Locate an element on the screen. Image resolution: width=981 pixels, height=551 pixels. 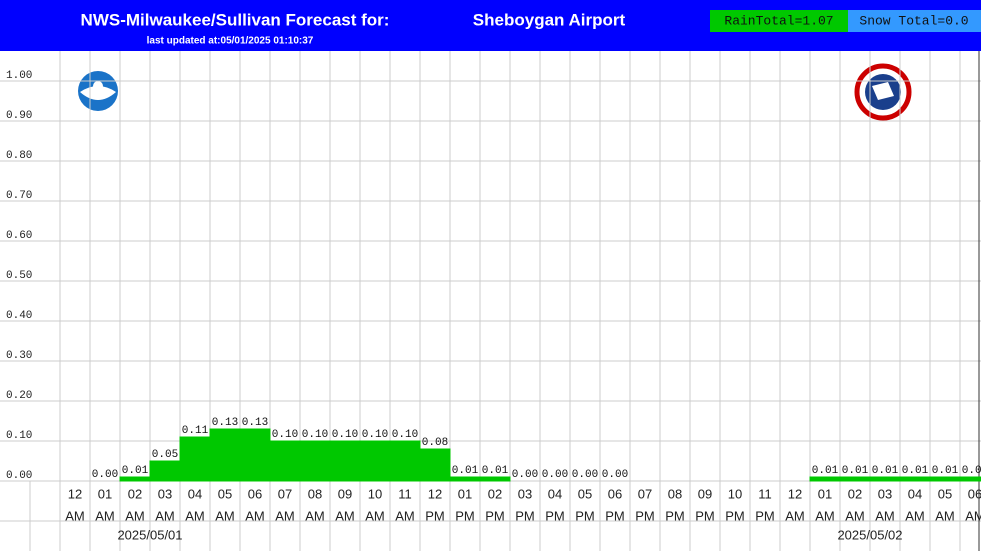
rain-total: RainTotal=1.07 is located at coordinates (778, 20).